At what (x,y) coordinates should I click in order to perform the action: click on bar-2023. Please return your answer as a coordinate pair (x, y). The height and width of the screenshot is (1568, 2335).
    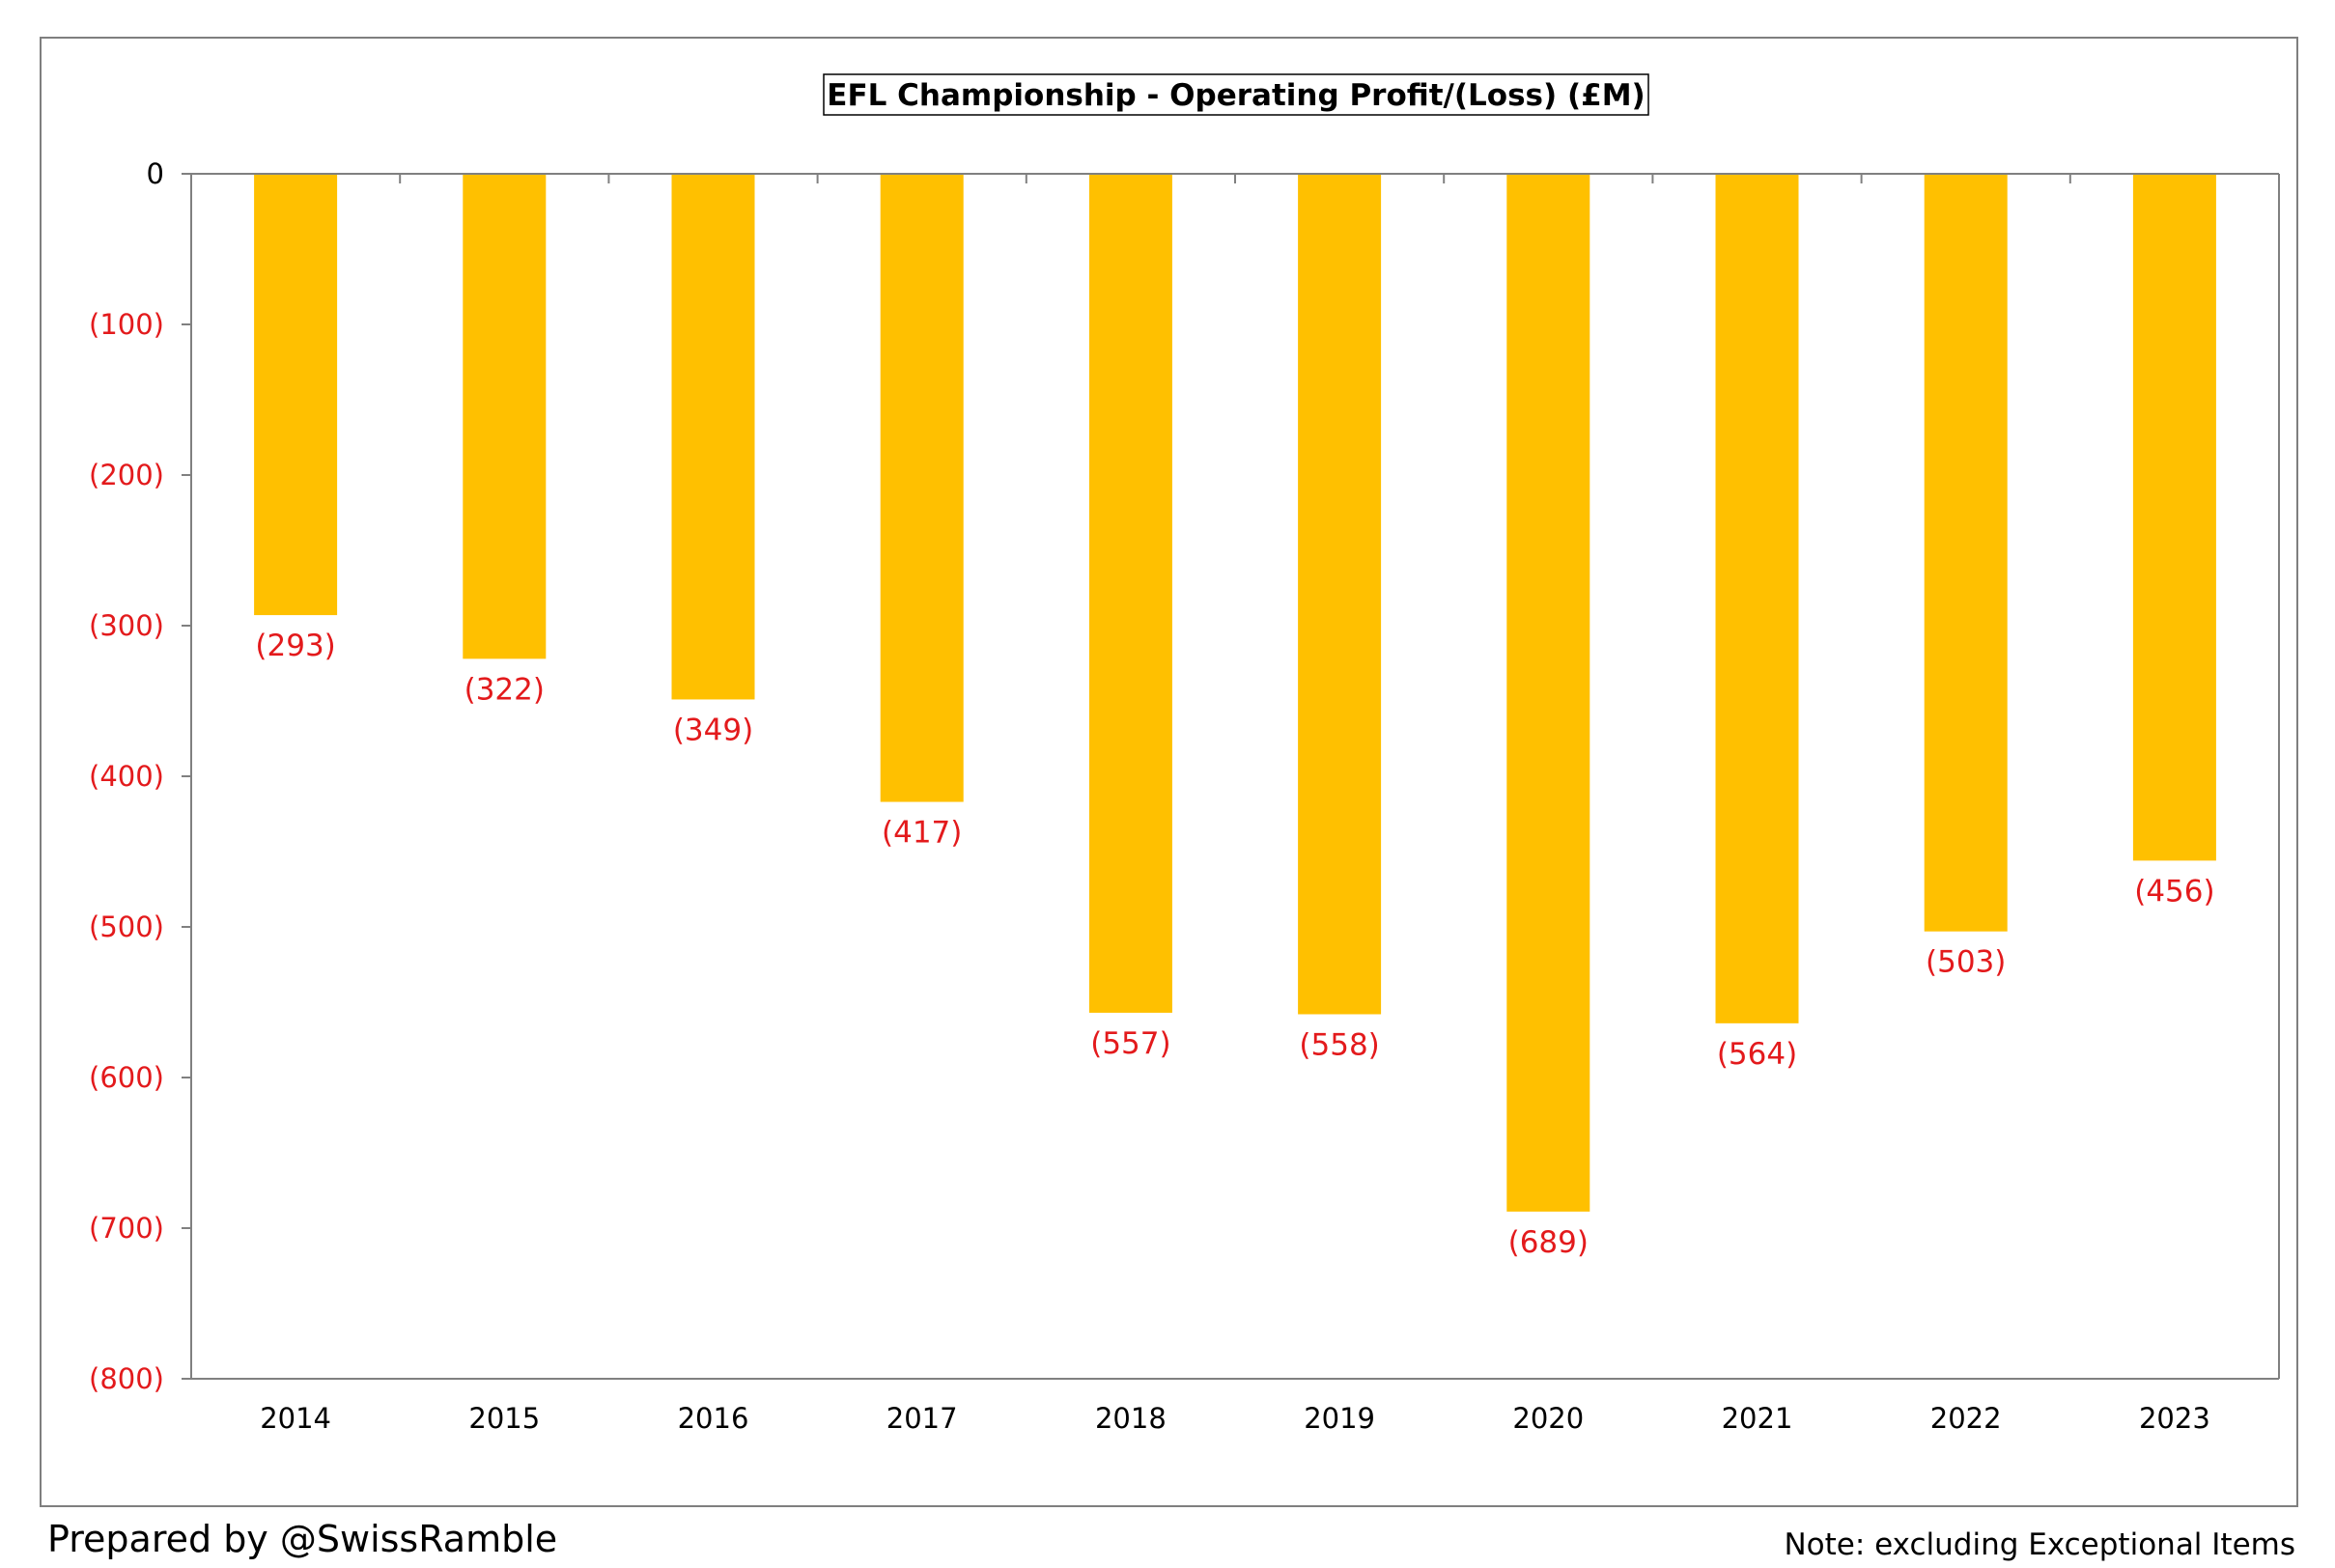
    Looking at the image, I should click on (2174, 517).